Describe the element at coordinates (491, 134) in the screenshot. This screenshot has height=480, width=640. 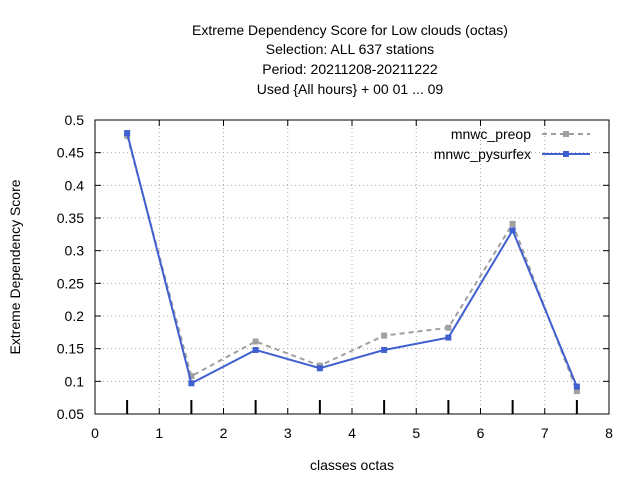
I see `legend-label-mnwc_preop: mnwc_preop` at that location.